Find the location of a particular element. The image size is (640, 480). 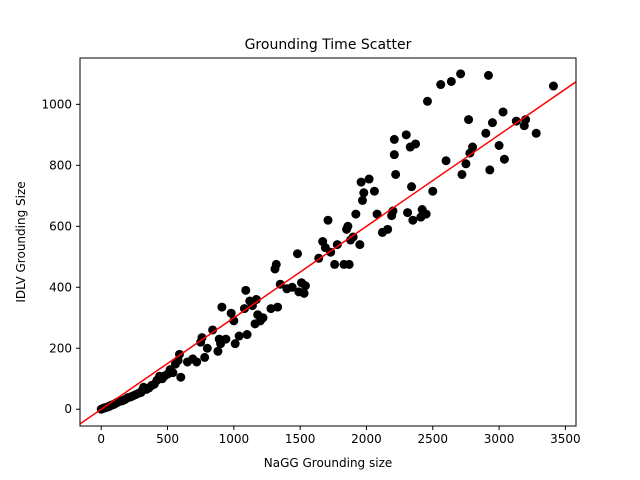

x-tick-label: 500 is located at coordinates (167, 439).